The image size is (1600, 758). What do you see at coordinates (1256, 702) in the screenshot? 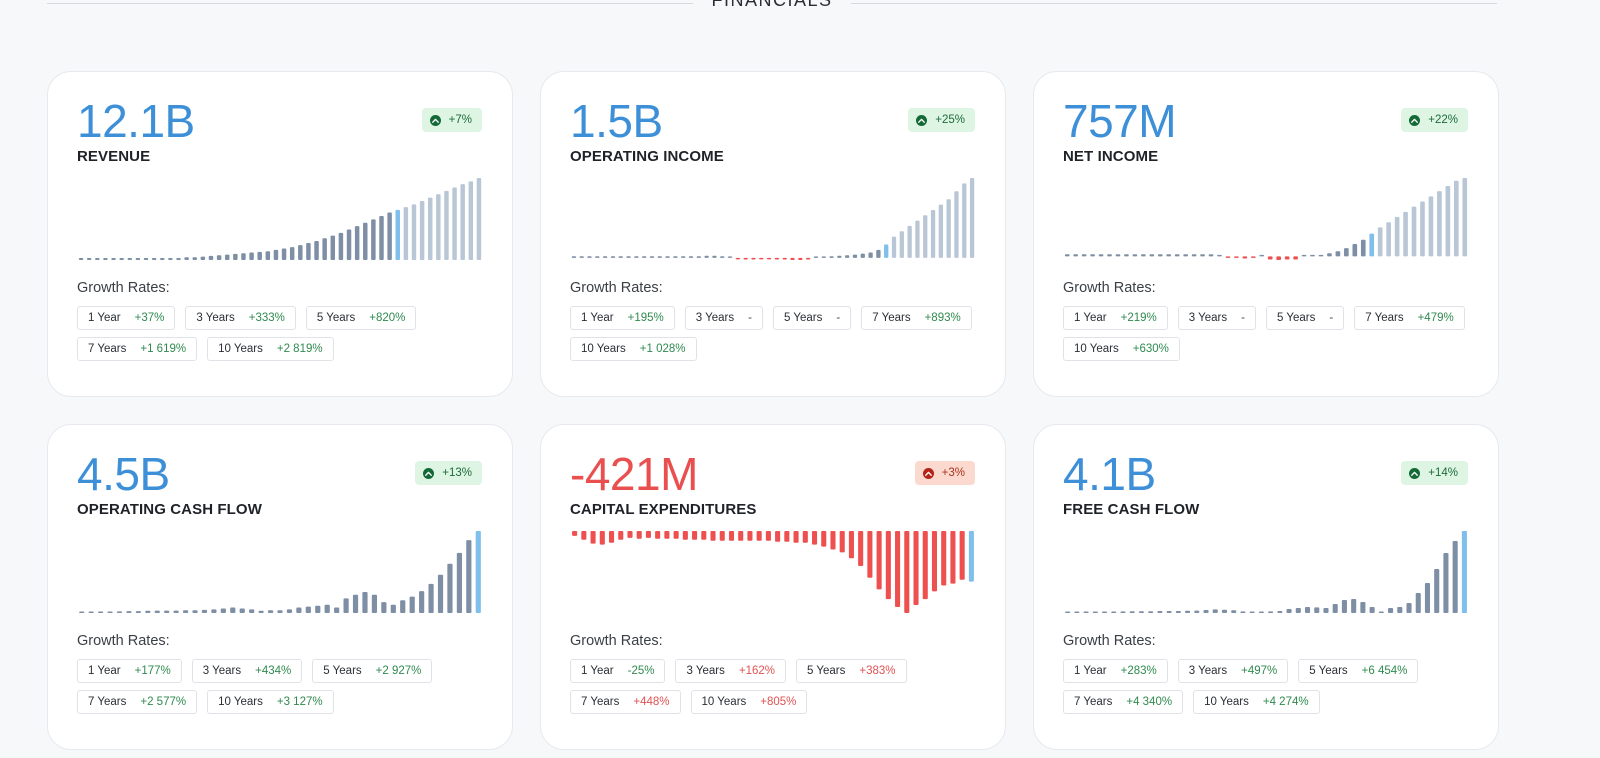
I see `growth-rate-pill: 10 Years +4 274%` at bounding box center [1256, 702].